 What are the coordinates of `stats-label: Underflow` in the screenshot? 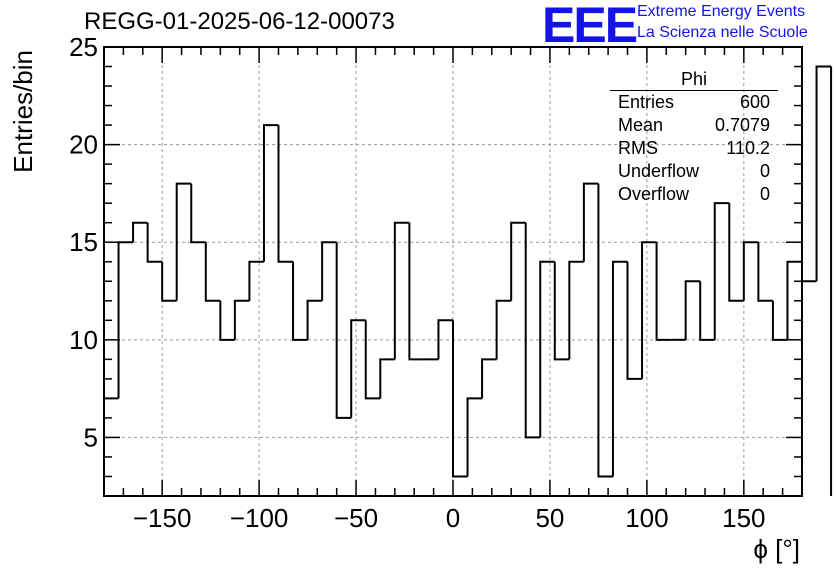 It's located at (659, 171).